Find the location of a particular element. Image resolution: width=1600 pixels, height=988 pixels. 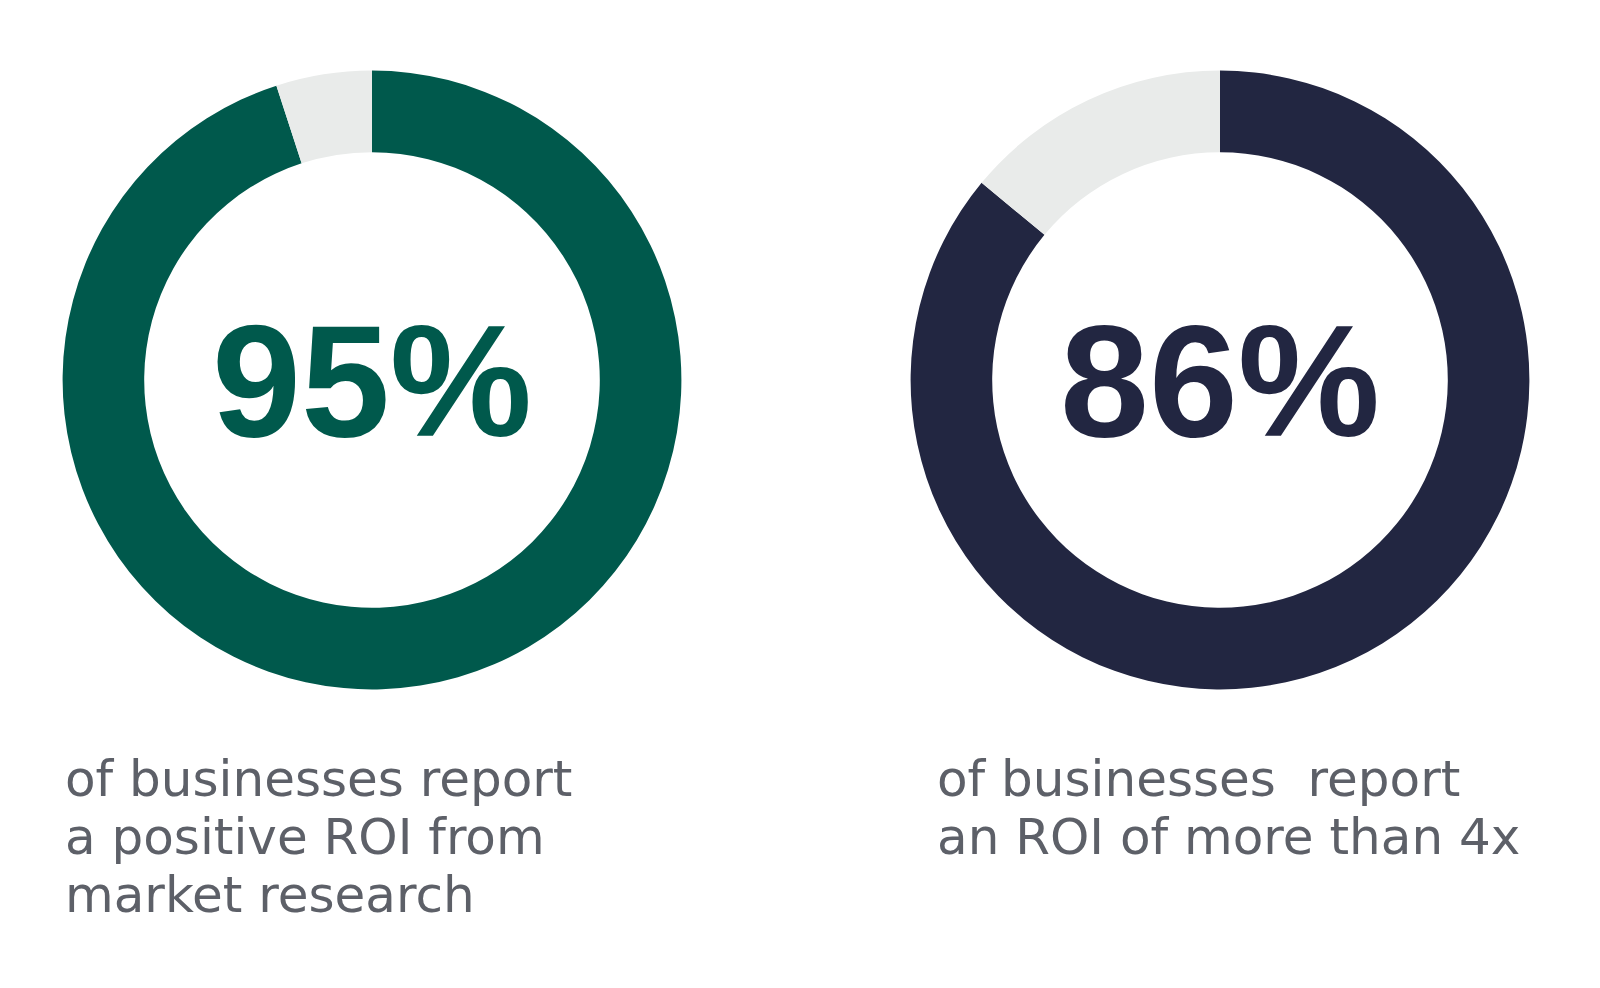

text: of businesses report a positive ROI from market research is located at coordinates (319, 837).